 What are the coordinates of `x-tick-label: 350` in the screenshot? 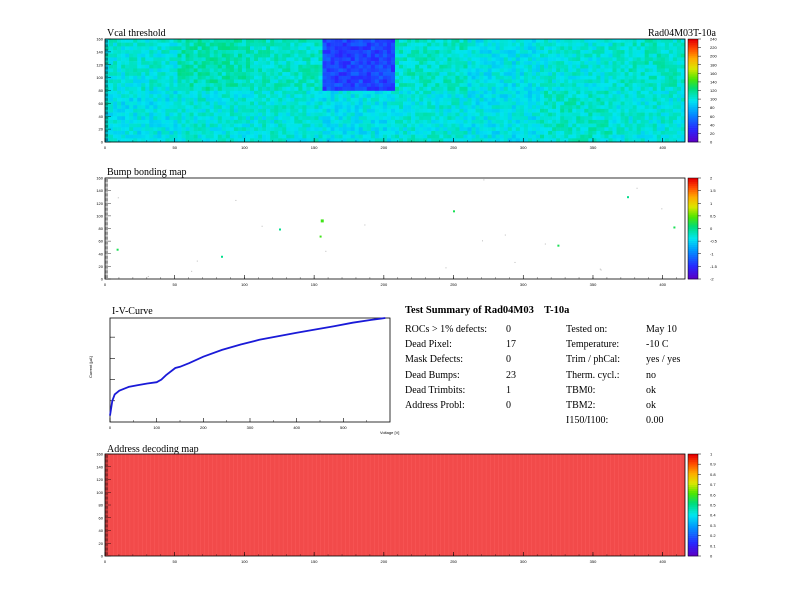 It's located at (593, 147).